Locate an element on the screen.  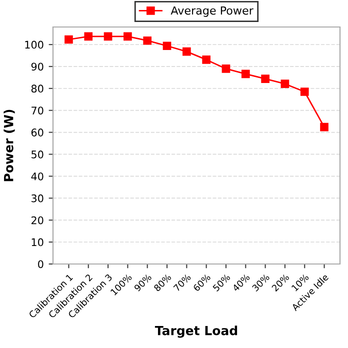
y-tick-label: 0 is located at coordinates (41, 264).